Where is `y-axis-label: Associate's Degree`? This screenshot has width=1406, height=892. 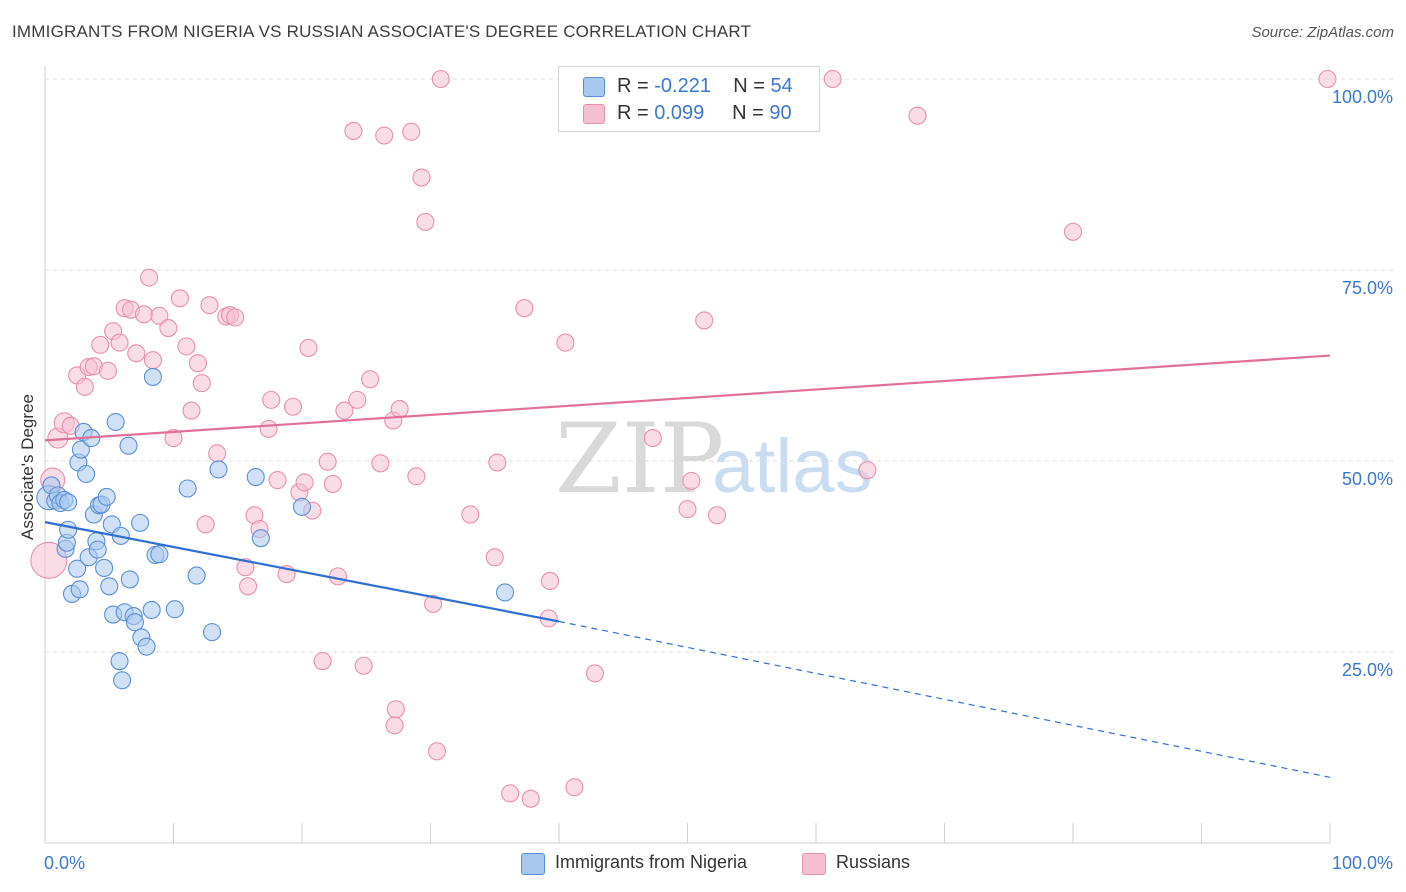
y-axis-label: Associate's Degree is located at coordinates (27, 467).